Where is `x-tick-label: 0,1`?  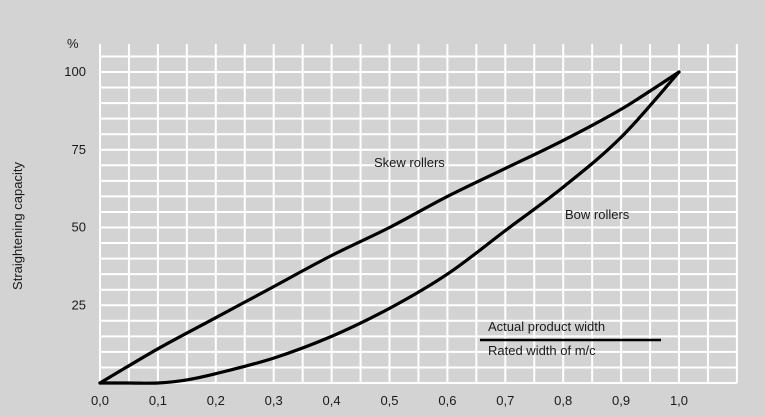 x-tick-label: 0,1 is located at coordinates (158, 400).